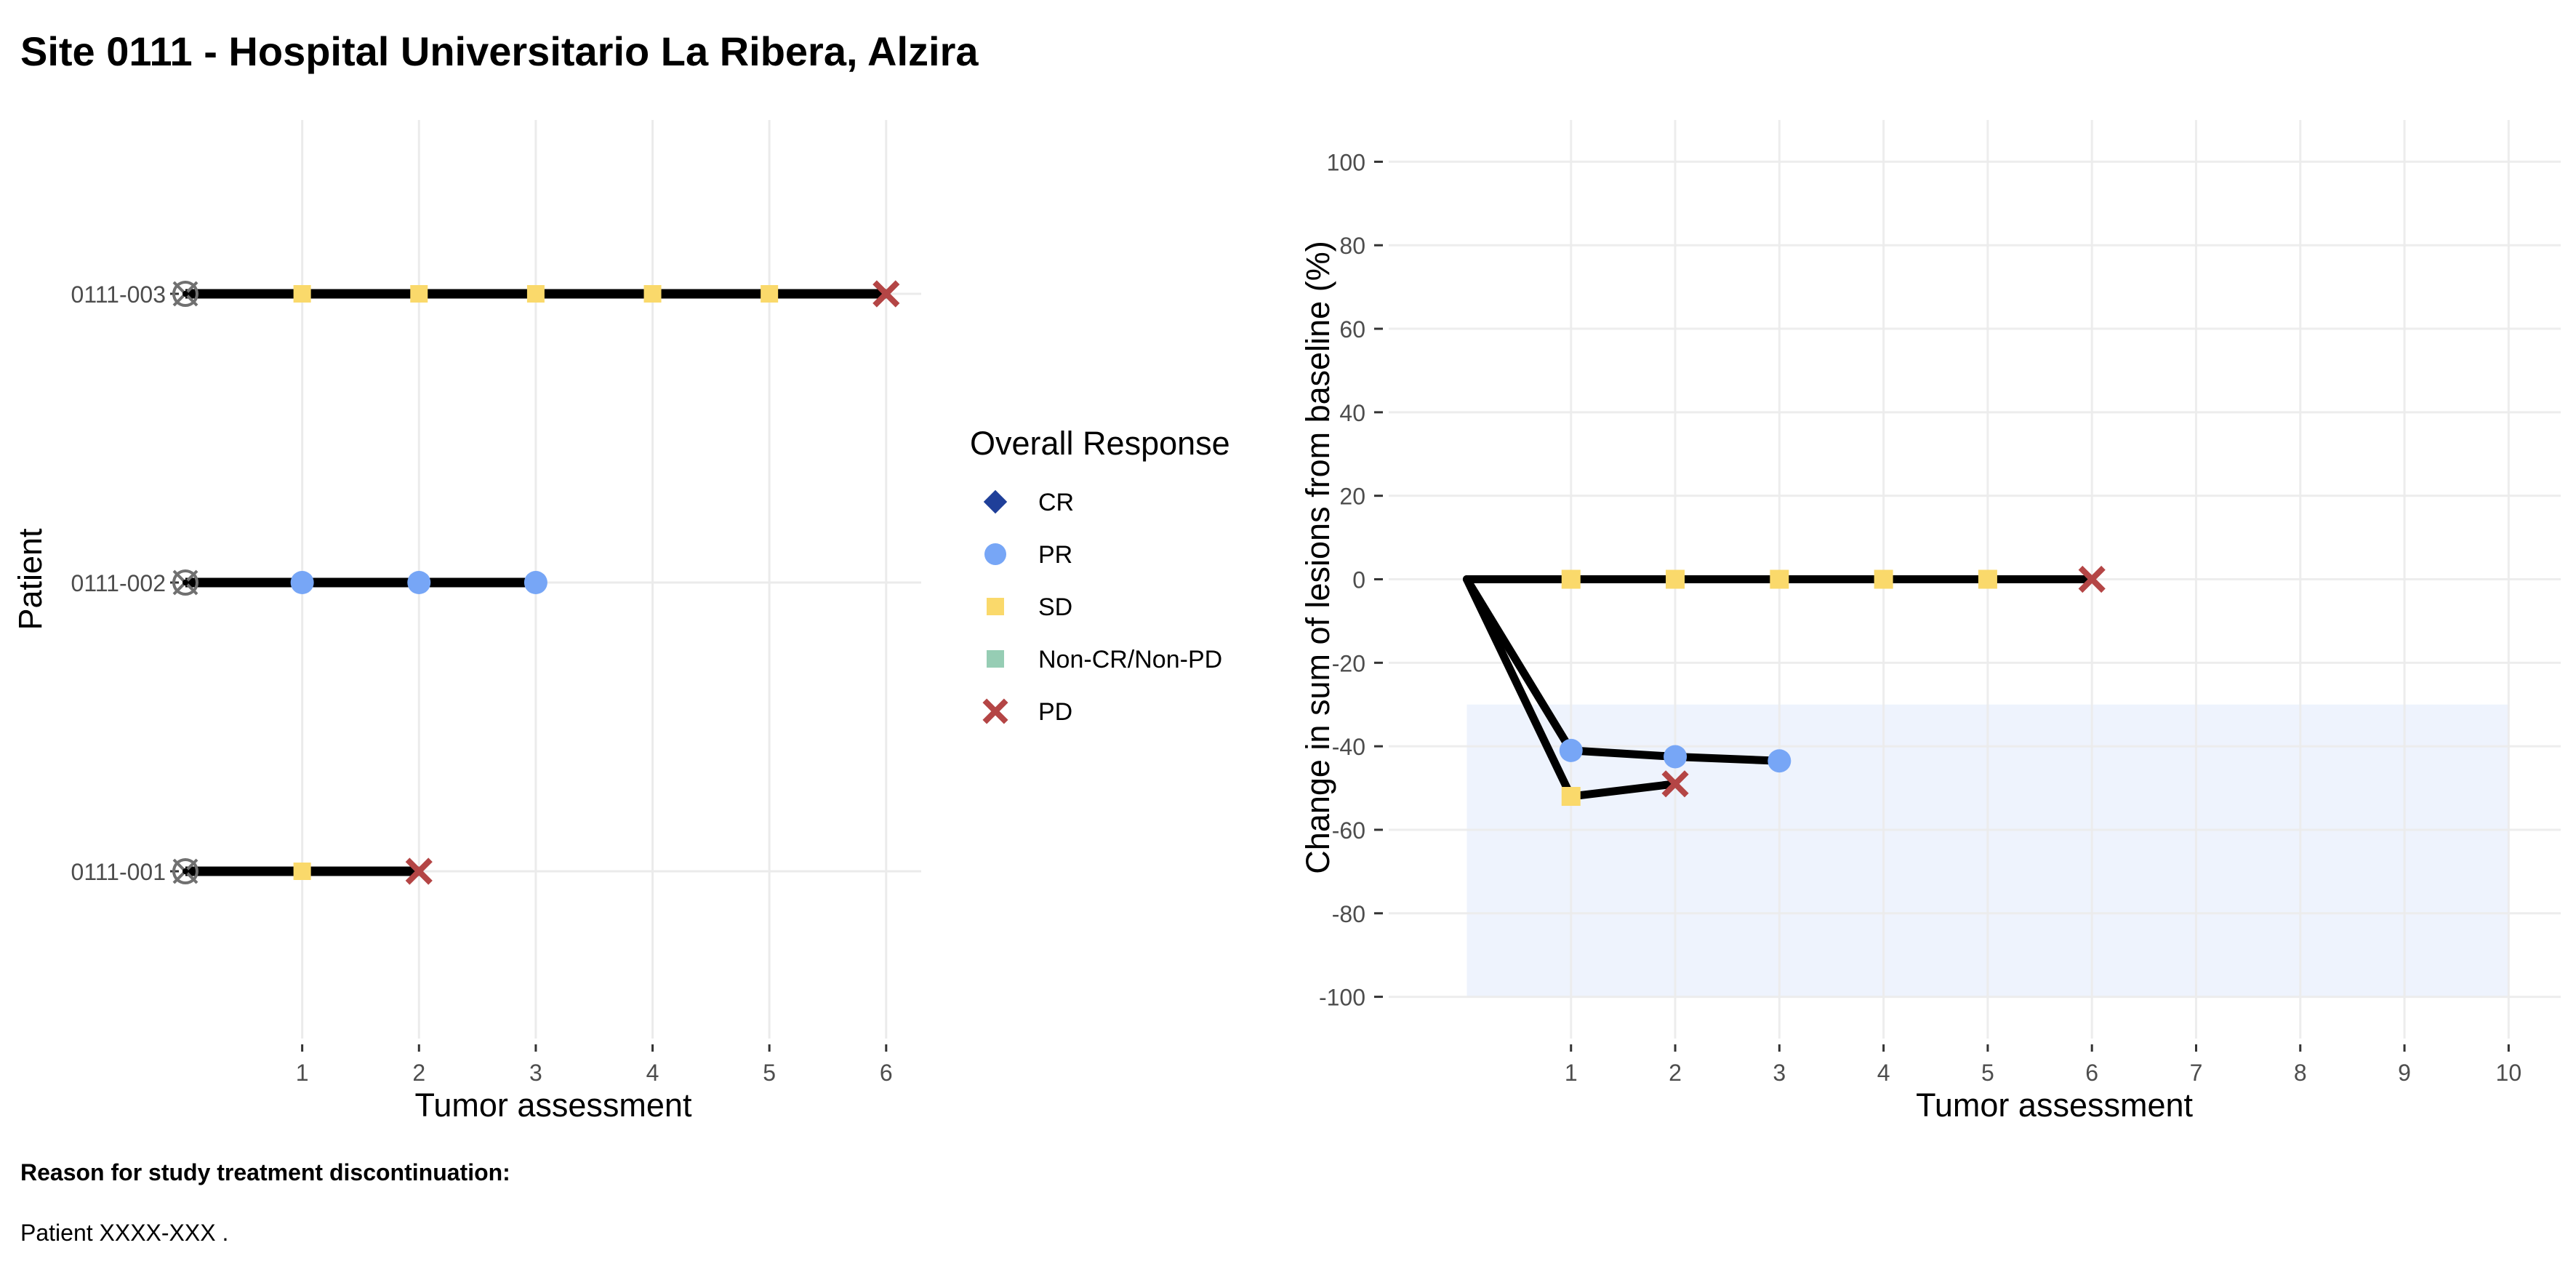 This screenshot has height=1288, width=2576. What do you see at coordinates (1987, 1073) in the screenshot?
I see `x-tick-label: 5` at bounding box center [1987, 1073].